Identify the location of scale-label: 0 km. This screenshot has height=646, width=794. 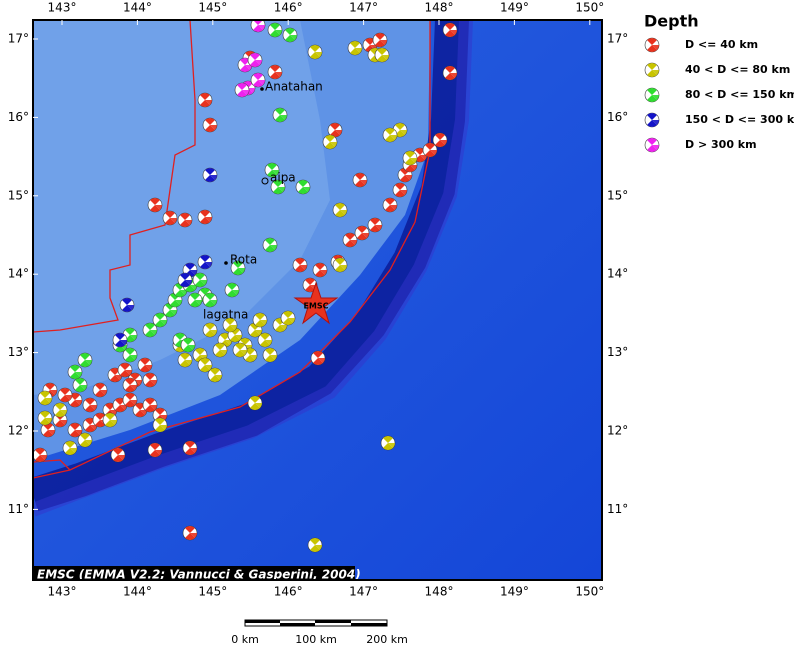
(245, 639).